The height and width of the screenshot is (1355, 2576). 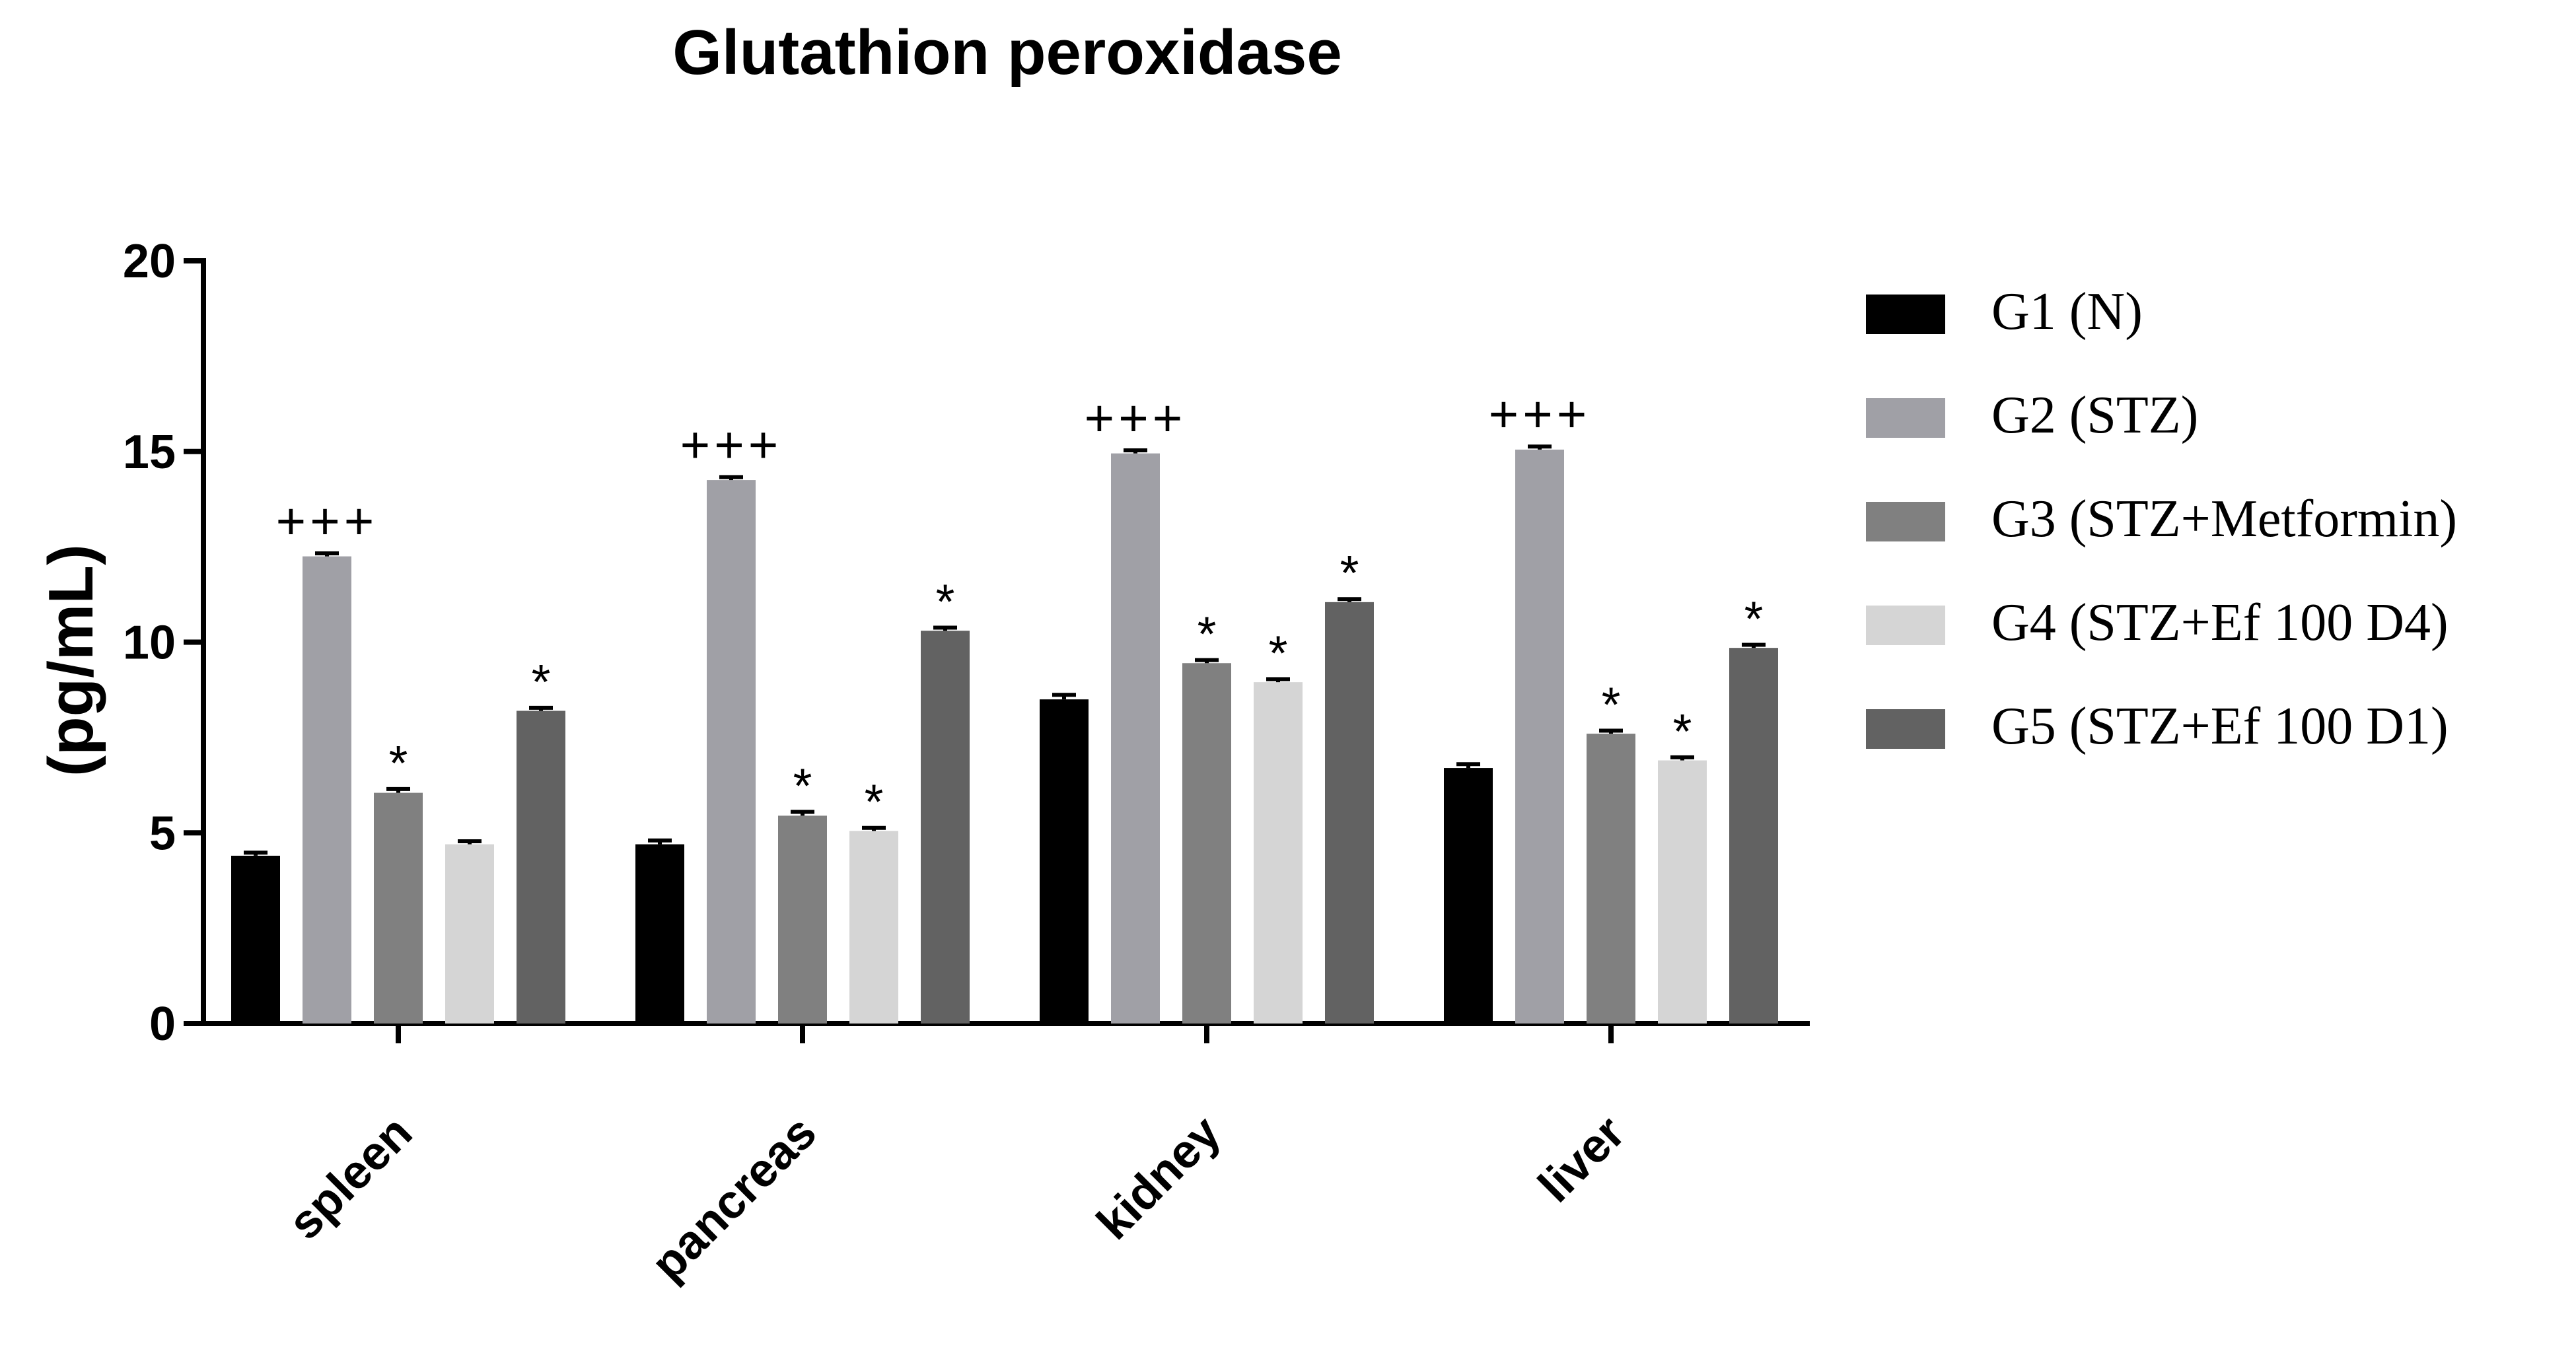 I want to click on y-tick-label: 10, so click(x=150, y=643).